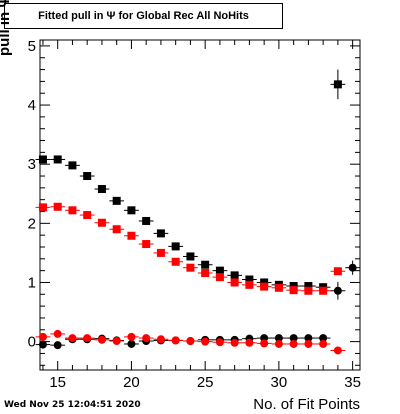 This screenshot has height=414, width=400. What do you see at coordinates (32, 46) in the screenshot?
I see `y-tick-label: 5` at bounding box center [32, 46].